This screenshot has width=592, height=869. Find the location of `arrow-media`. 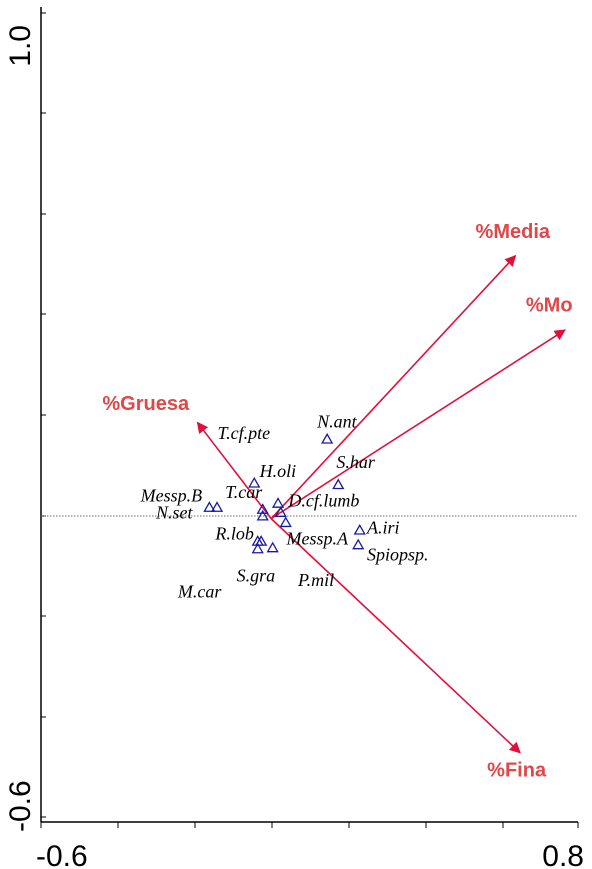

arrow-media is located at coordinates (393, 387).